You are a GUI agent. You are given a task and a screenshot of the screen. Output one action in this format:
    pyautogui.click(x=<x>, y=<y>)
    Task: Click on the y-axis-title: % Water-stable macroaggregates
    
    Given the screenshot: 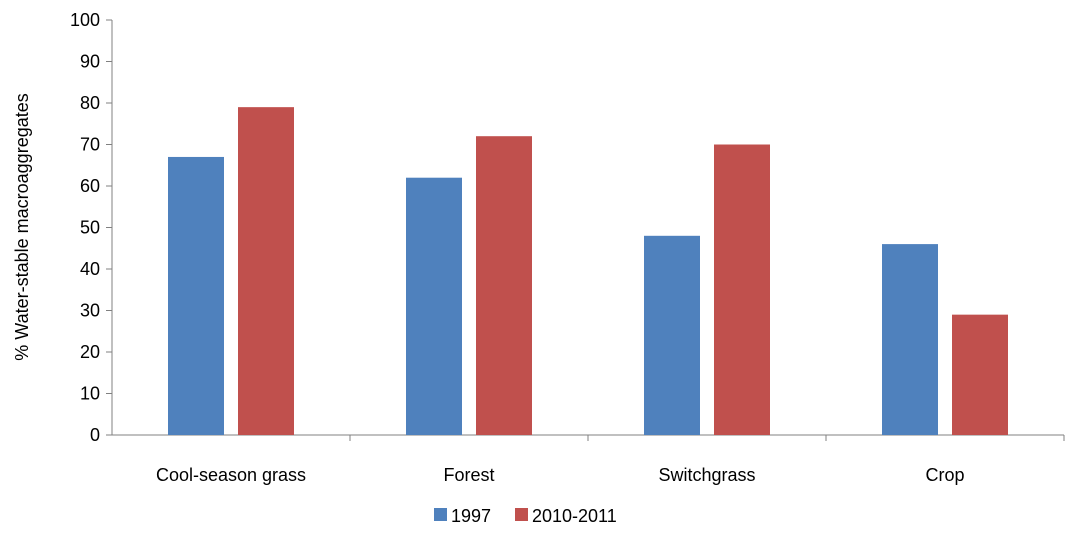 What is the action you would take?
    pyautogui.click(x=22, y=226)
    